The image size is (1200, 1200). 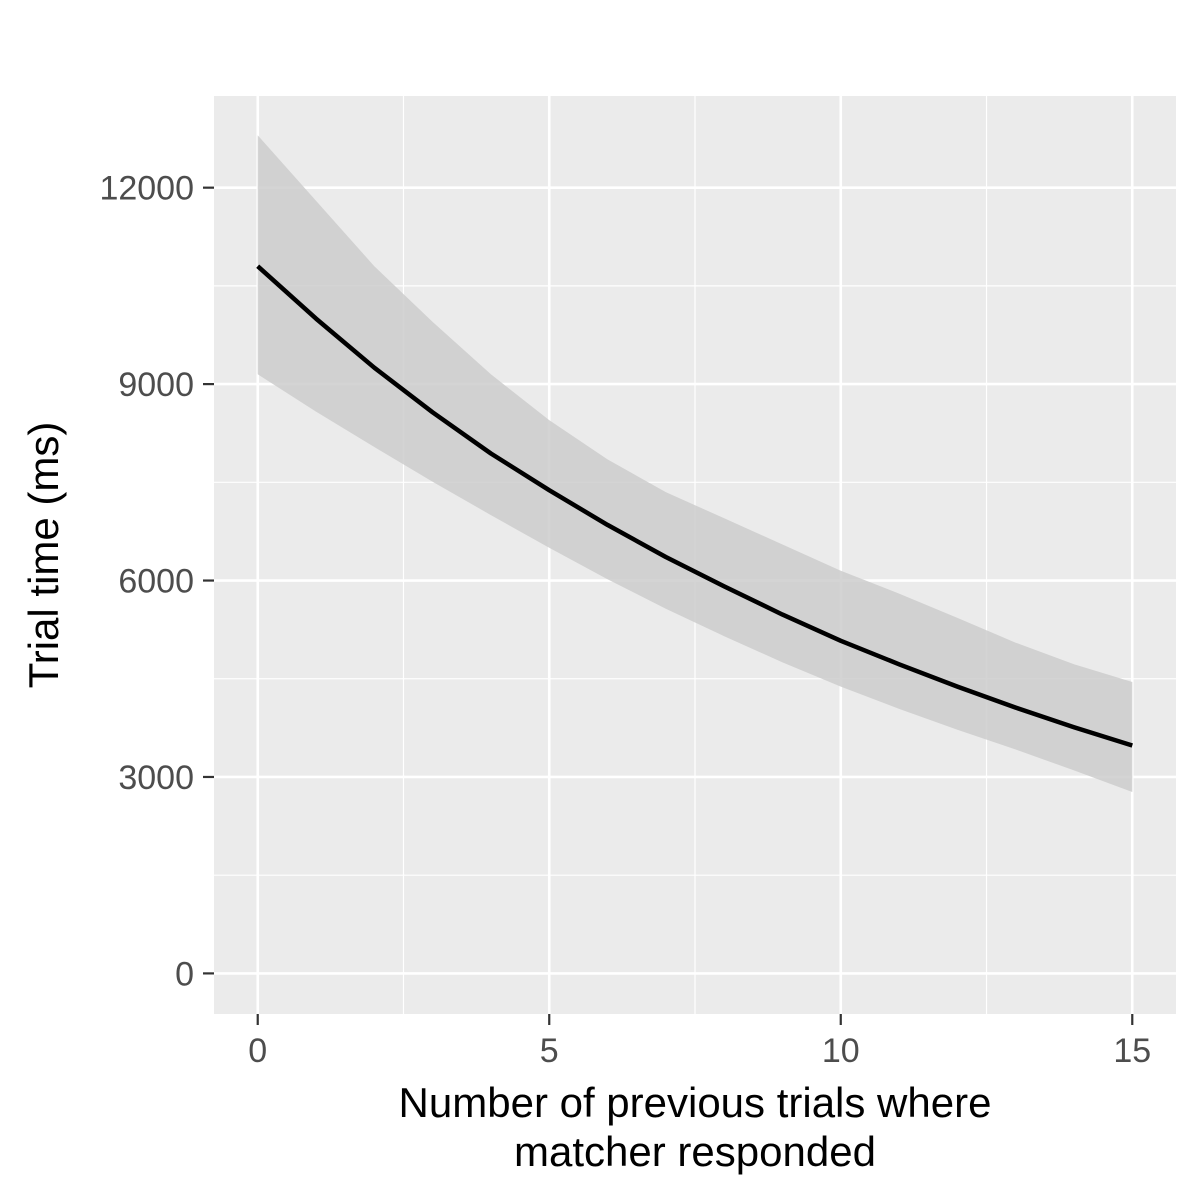 What do you see at coordinates (1132, 1051) in the screenshot?
I see `x-tick-label: 15` at bounding box center [1132, 1051].